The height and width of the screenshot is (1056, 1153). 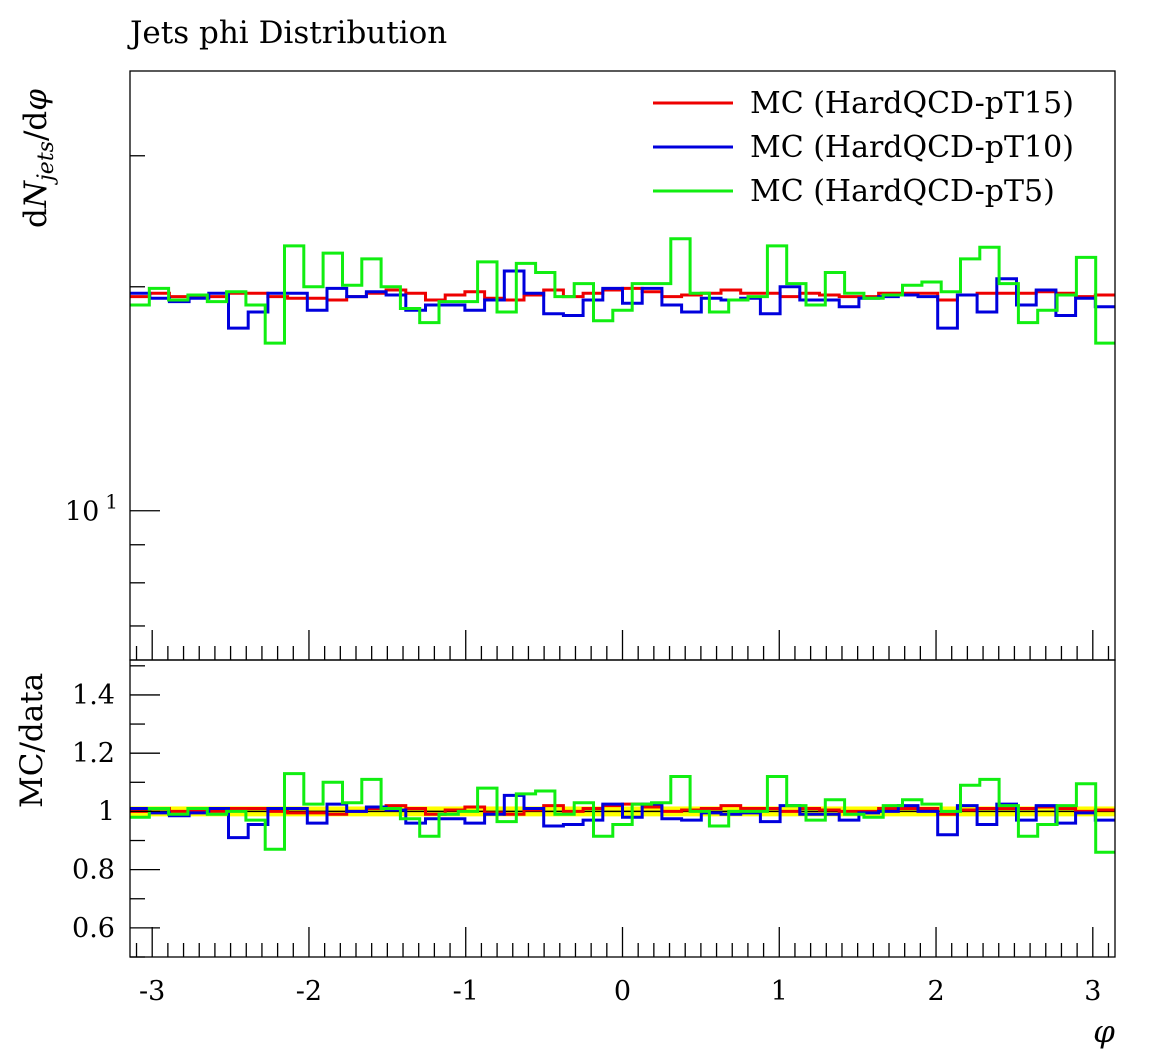 What do you see at coordinates (93, 928) in the screenshot?
I see `ratio-y-tick-label: 0.6` at bounding box center [93, 928].